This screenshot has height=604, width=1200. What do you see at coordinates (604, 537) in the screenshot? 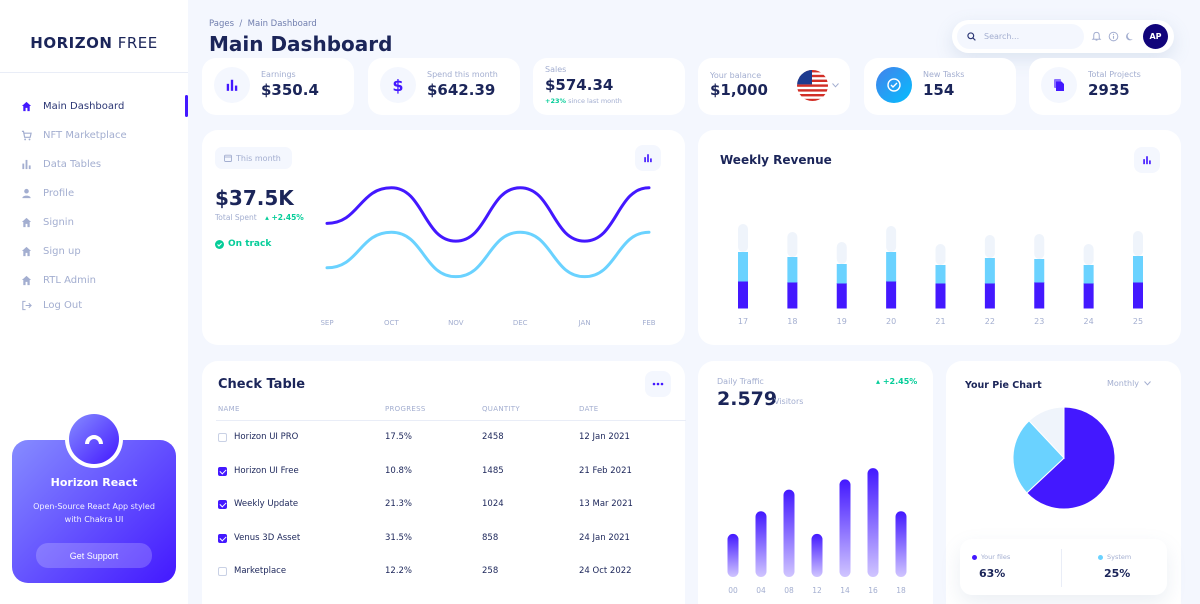
I see `table-cell-date: 24 Jan 2021` at bounding box center [604, 537].